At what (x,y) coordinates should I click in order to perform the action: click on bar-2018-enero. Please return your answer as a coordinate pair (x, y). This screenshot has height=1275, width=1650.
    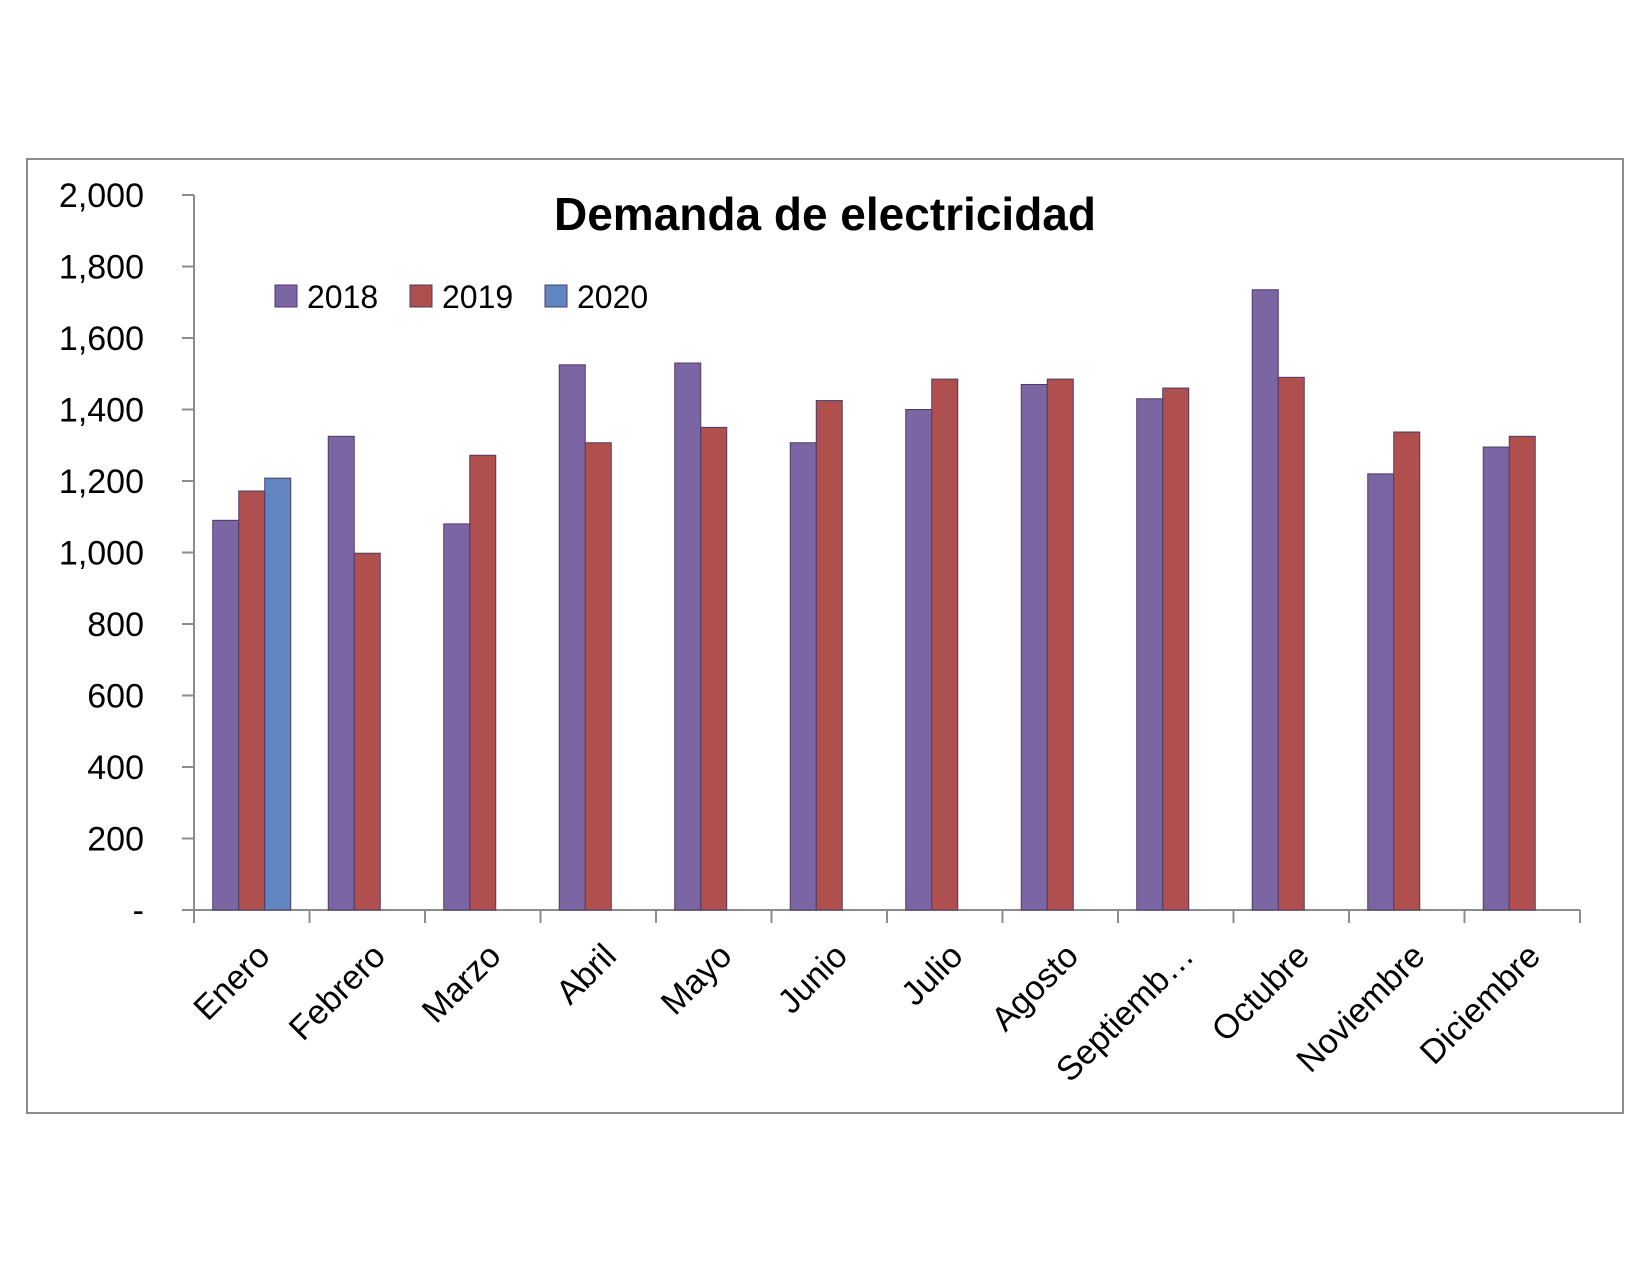
    Looking at the image, I should click on (226, 715).